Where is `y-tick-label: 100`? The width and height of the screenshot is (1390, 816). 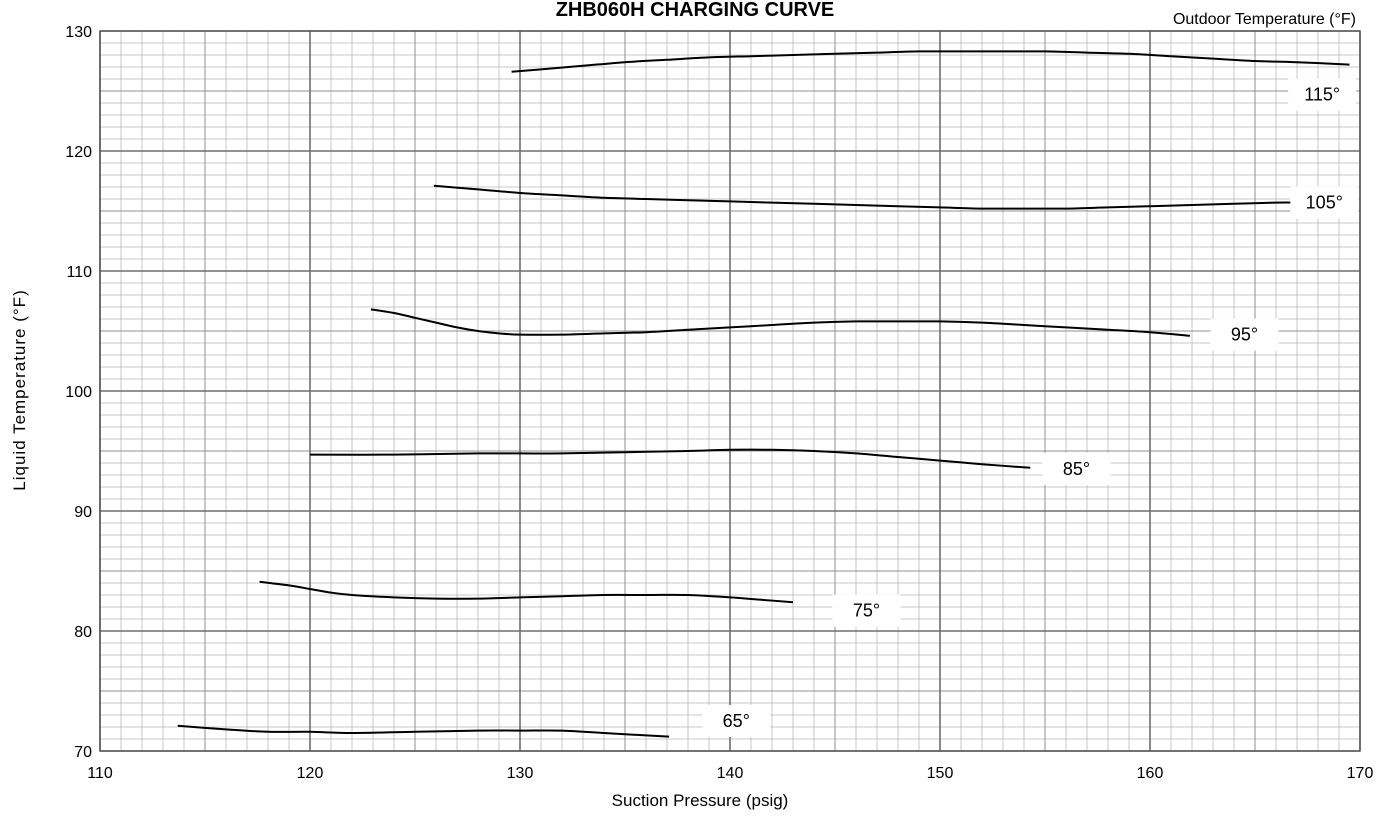 y-tick-label: 100 is located at coordinates (78, 392).